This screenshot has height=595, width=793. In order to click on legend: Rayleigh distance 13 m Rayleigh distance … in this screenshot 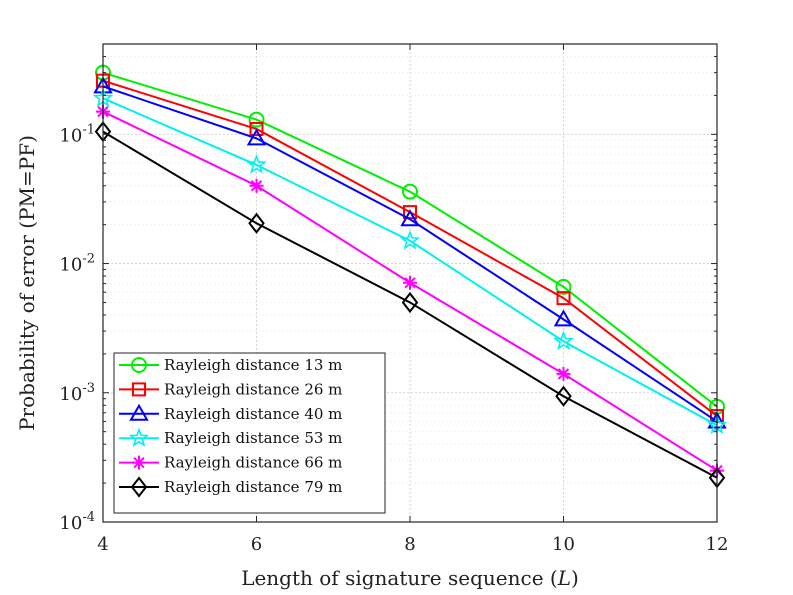, I will do `click(249, 433)`.